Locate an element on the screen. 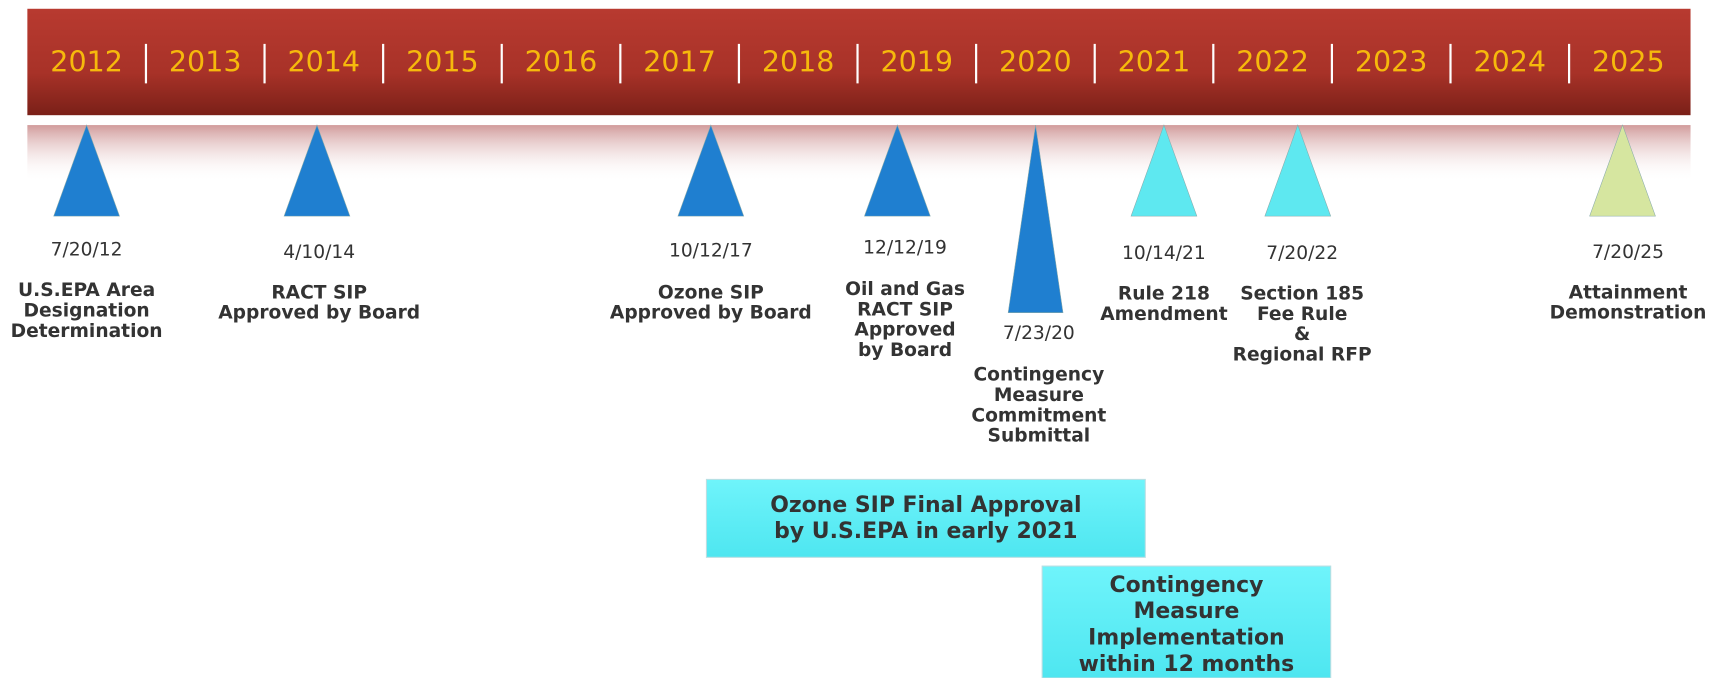 The width and height of the screenshot is (1719, 678). milestone-label: Designation is located at coordinates (87, 311).